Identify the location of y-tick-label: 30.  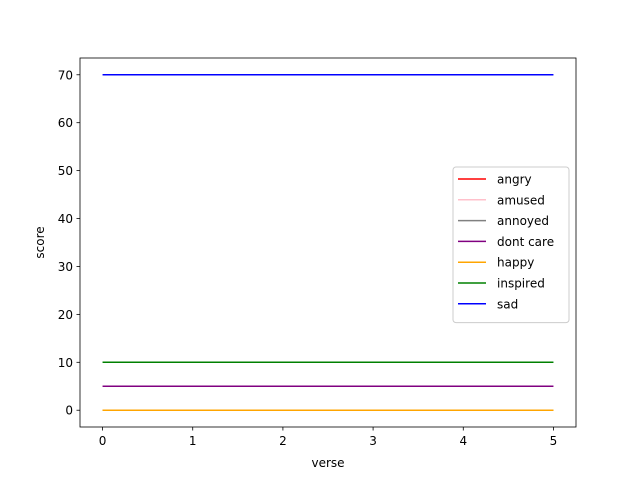
(65, 267).